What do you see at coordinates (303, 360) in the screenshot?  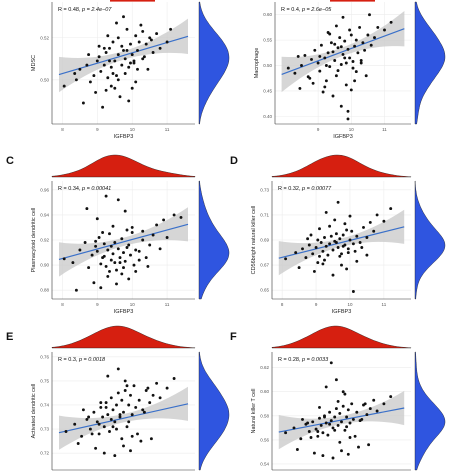 I see `correlation-annotation: R = 0.28, p = 0.0033` at bounding box center [303, 360].